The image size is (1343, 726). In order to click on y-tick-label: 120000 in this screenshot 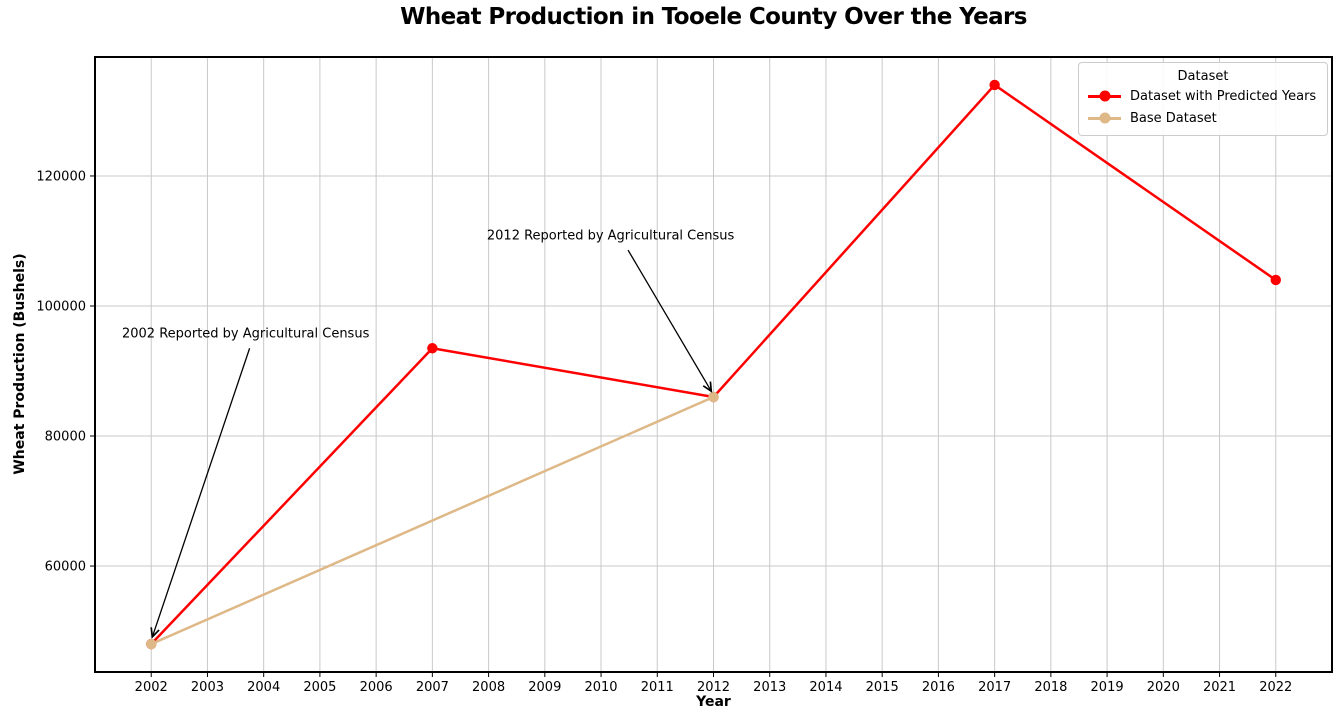, I will do `click(61, 176)`.